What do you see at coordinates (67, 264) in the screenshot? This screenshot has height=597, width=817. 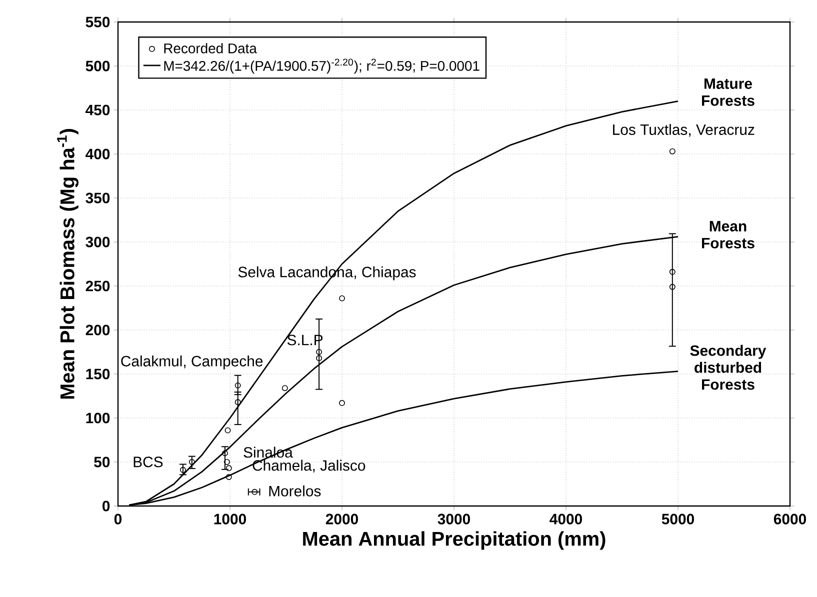 I see `y-axis-title: Mean Plot Biomass (Mg ha$^{-1}$)` at bounding box center [67, 264].